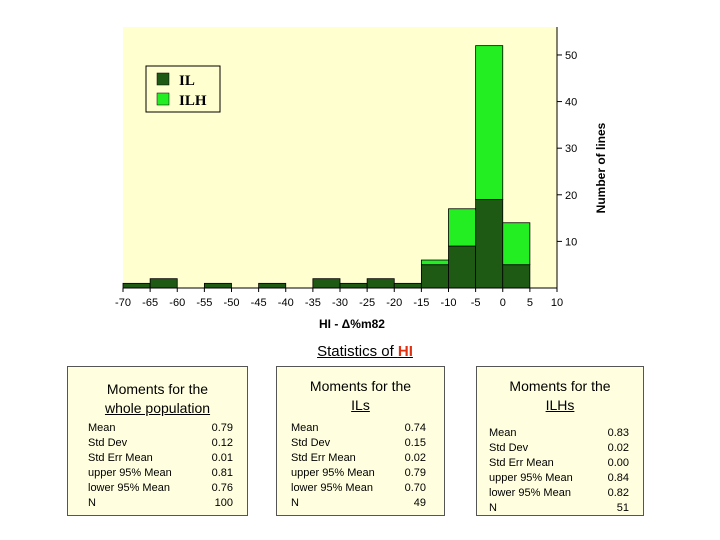 The height and width of the screenshot is (540, 720). Describe the element at coordinates (272, 285) in the screenshot. I see `bar-il--45` at that location.